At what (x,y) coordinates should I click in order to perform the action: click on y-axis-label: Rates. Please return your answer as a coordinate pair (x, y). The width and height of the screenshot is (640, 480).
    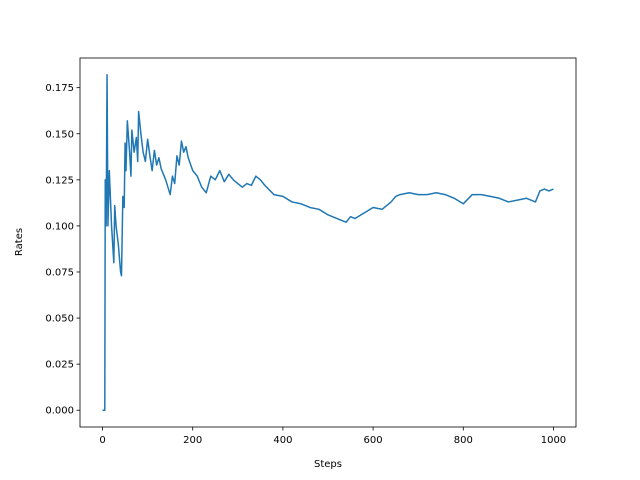
    Looking at the image, I should click on (19, 242).